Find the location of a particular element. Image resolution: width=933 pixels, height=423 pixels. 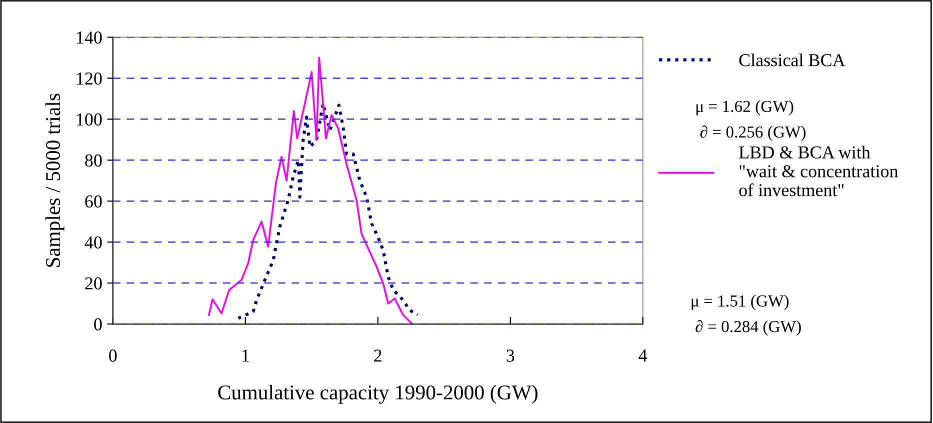

y-tick-label: 120 is located at coordinates (89, 78).